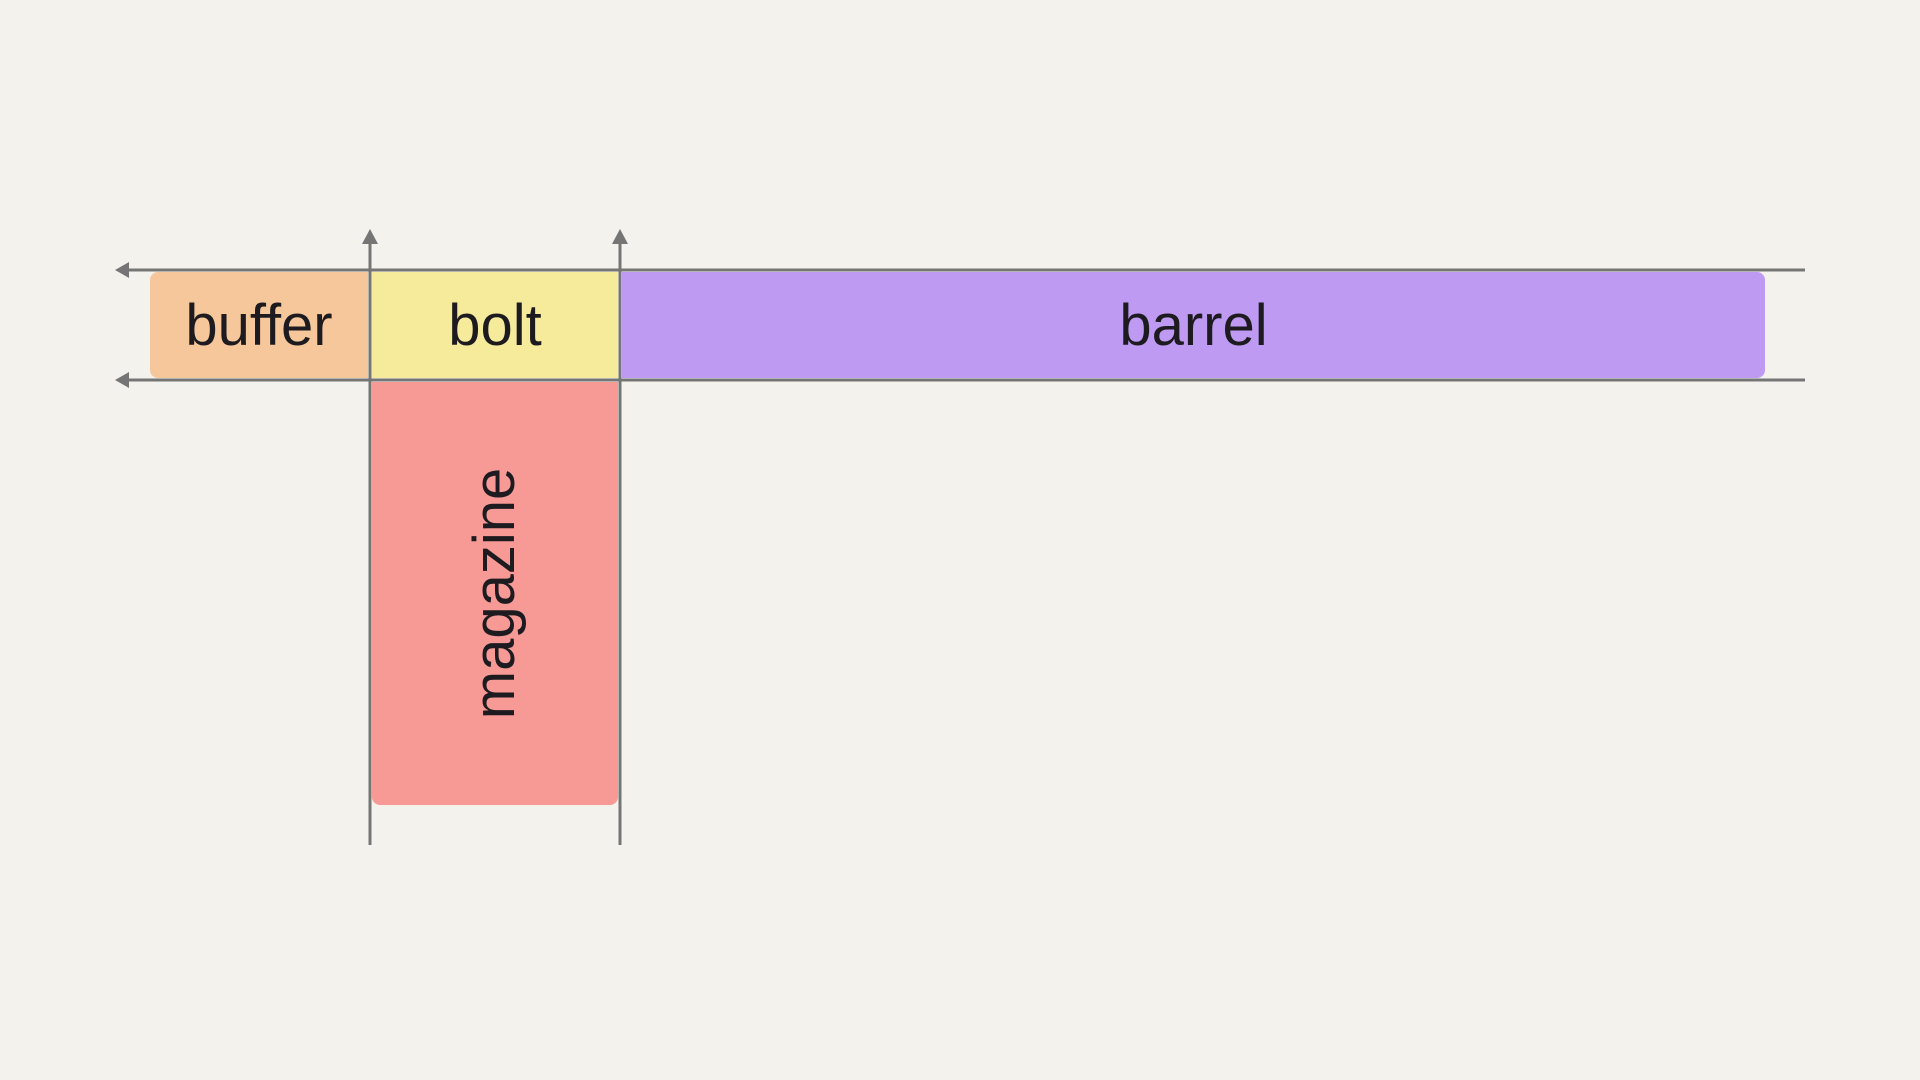 The image size is (1920, 1080). I want to click on magazine-box: magazine, so click(495, 593).